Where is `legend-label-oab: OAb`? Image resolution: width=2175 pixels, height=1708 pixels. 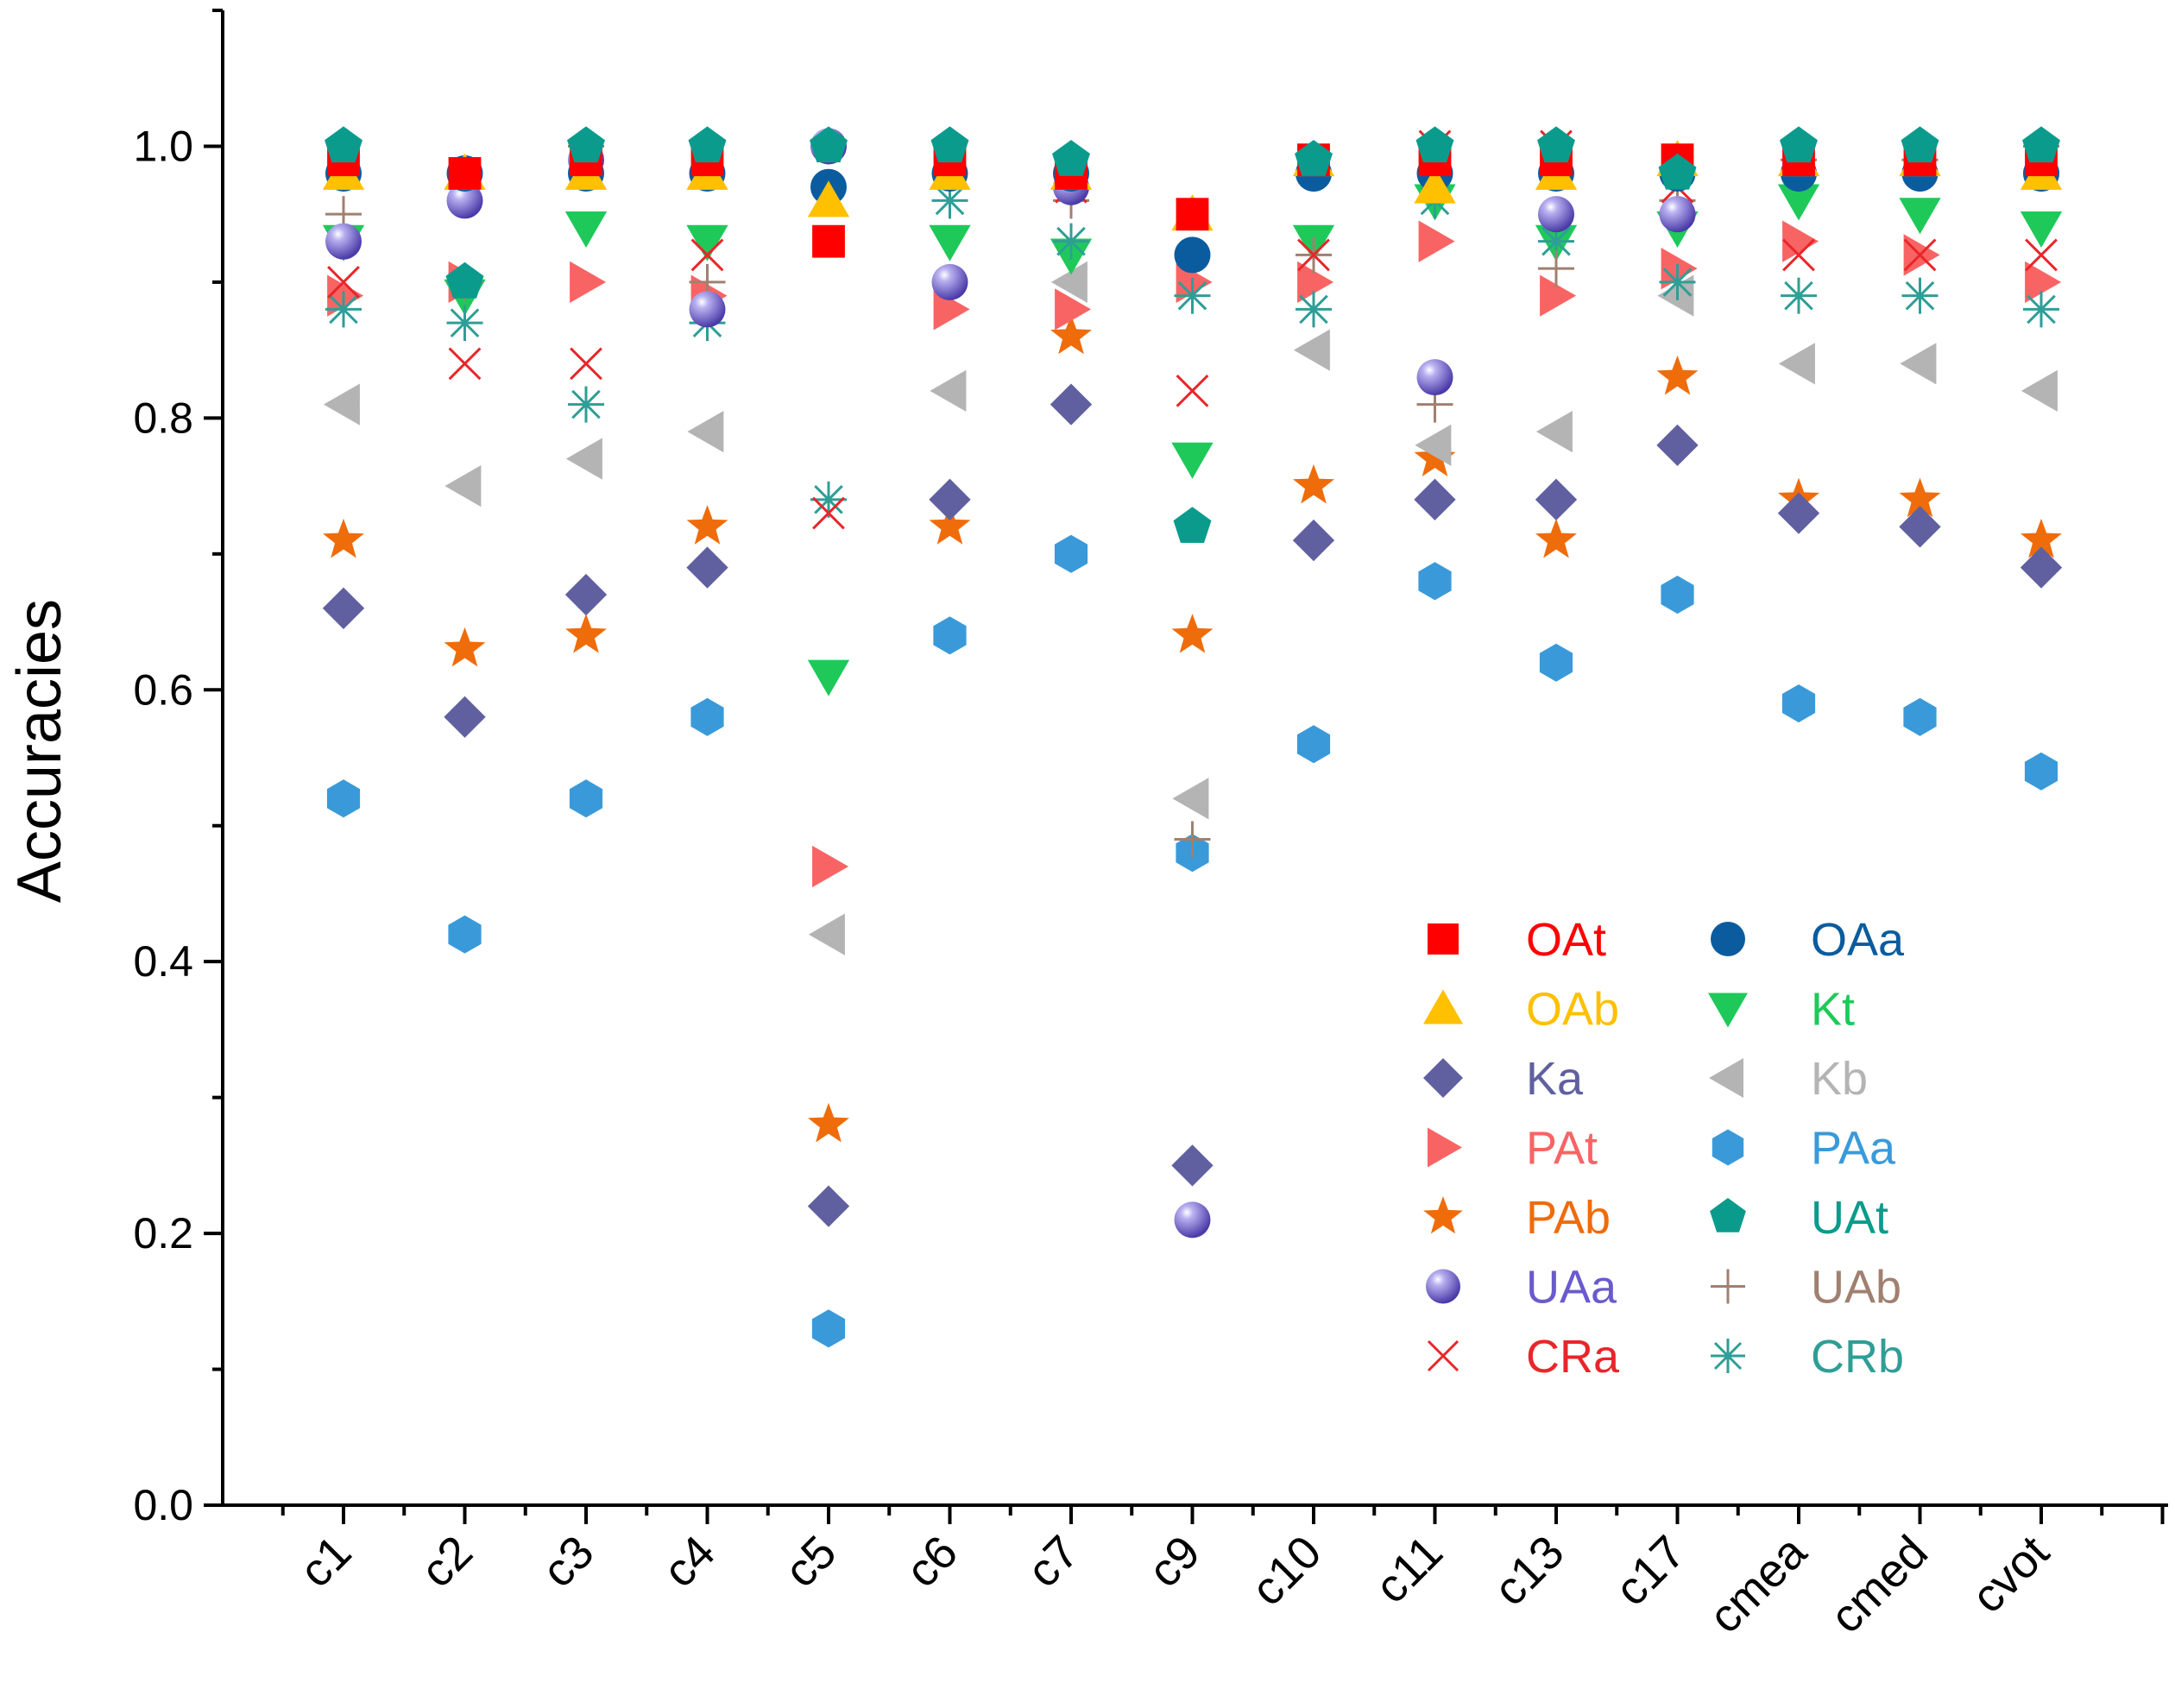 legend-label-oab: OAb is located at coordinates (1573, 1010).